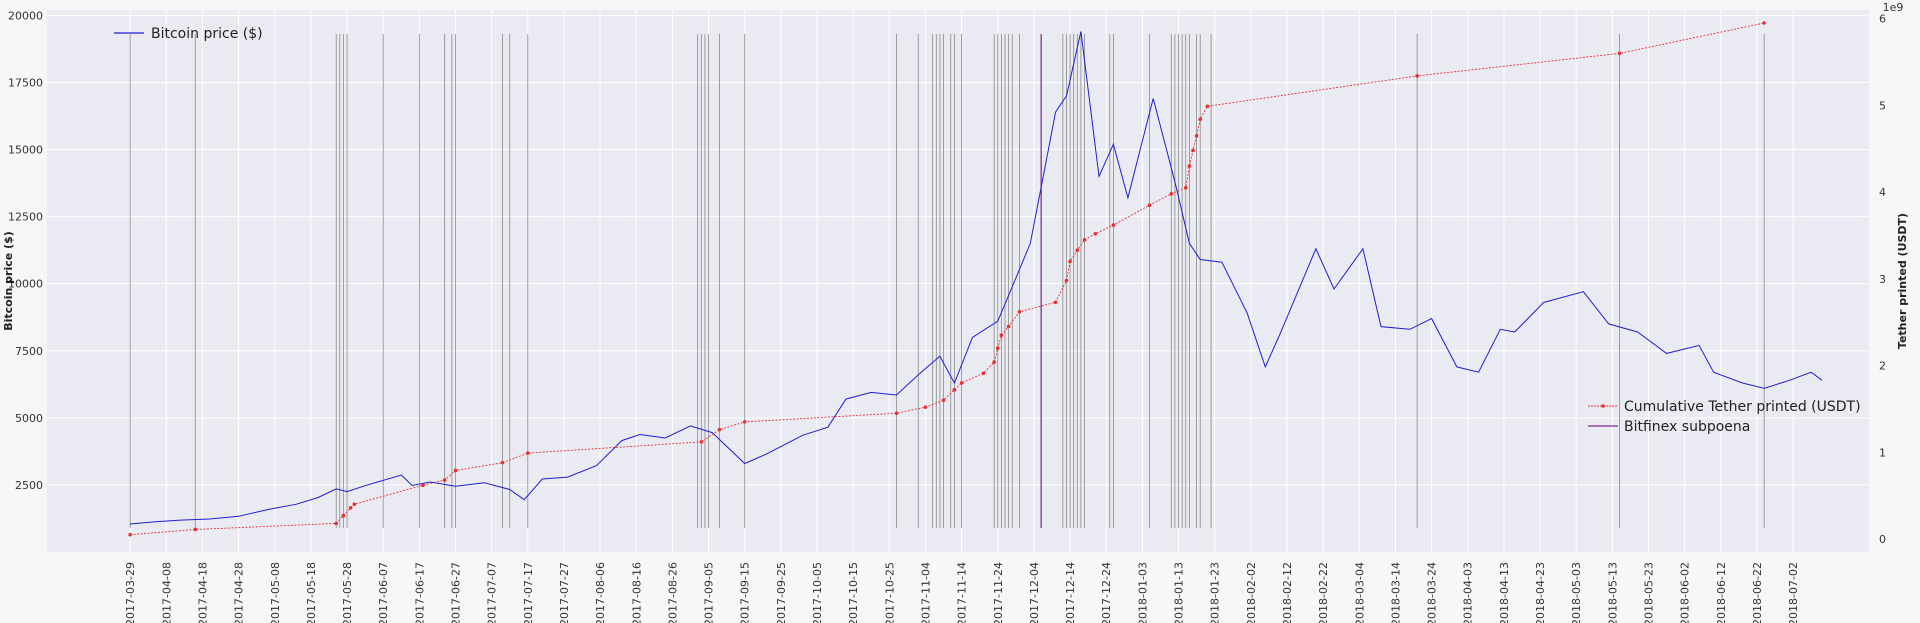 The width and height of the screenshot is (1920, 623). Describe the element at coordinates (745, 592) in the screenshot. I see `x-tick-label: 2017-09-15` at that location.